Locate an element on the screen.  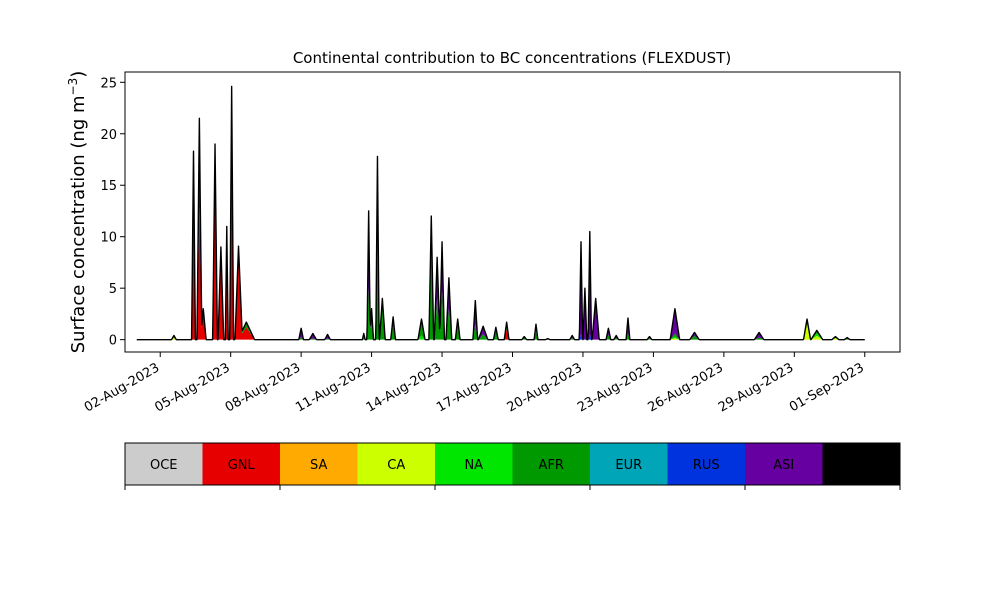
y-tick-label: 20 is located at coordinates (108, 135).